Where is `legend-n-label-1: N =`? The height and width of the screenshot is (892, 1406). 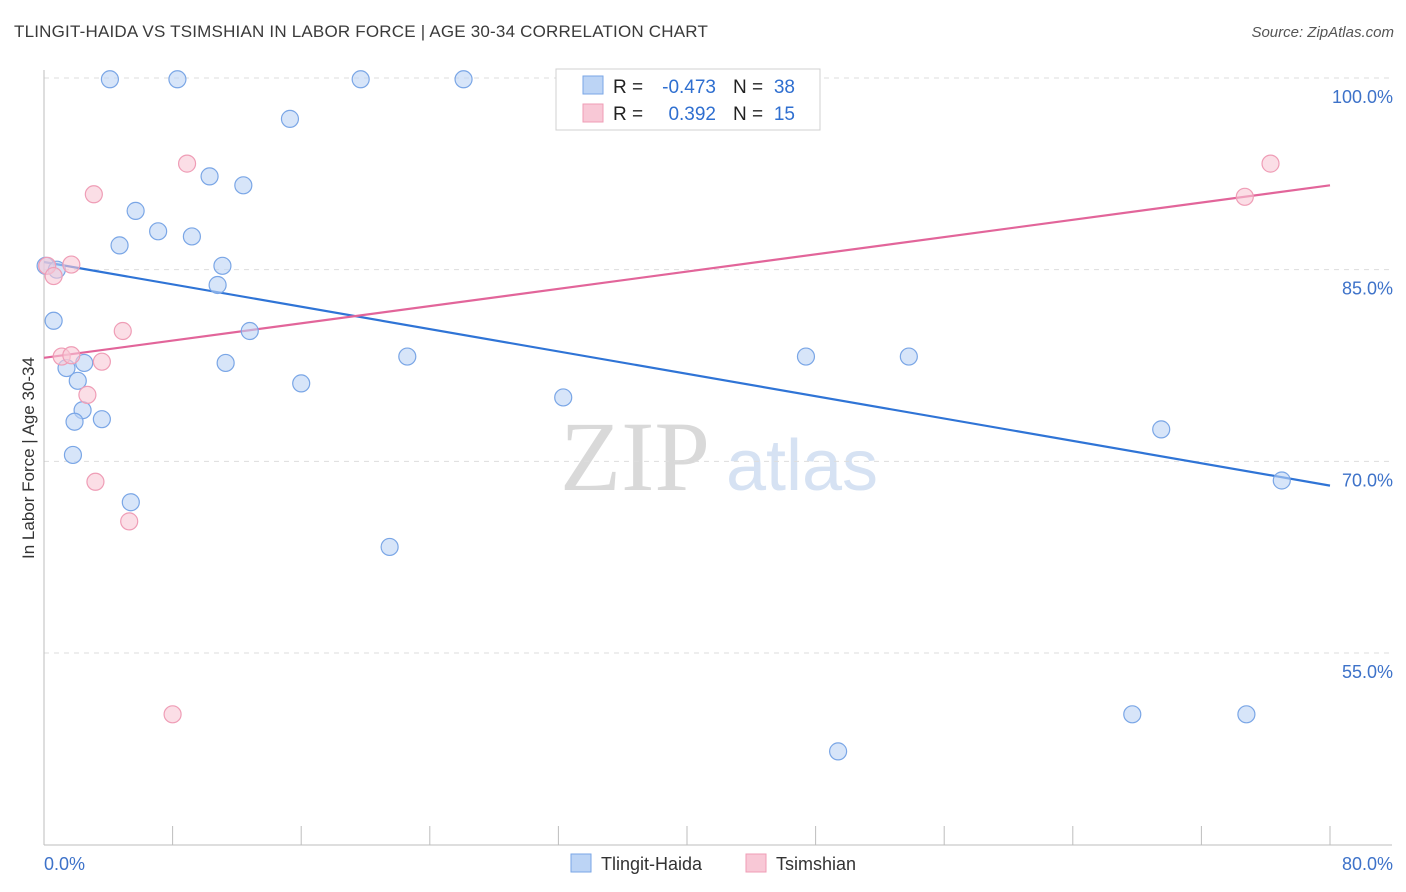 legend-n-label-1: N = is located at coordinates (748, 87).